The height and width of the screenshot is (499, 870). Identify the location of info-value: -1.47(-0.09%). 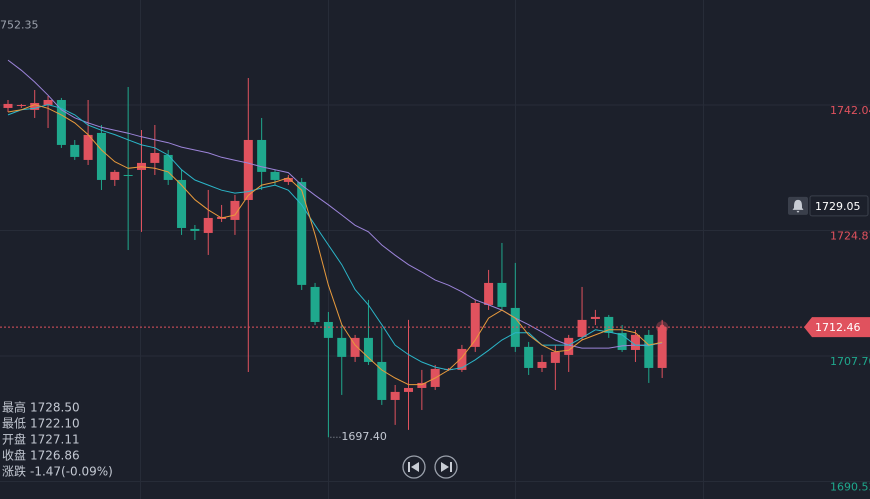
(71, 472).